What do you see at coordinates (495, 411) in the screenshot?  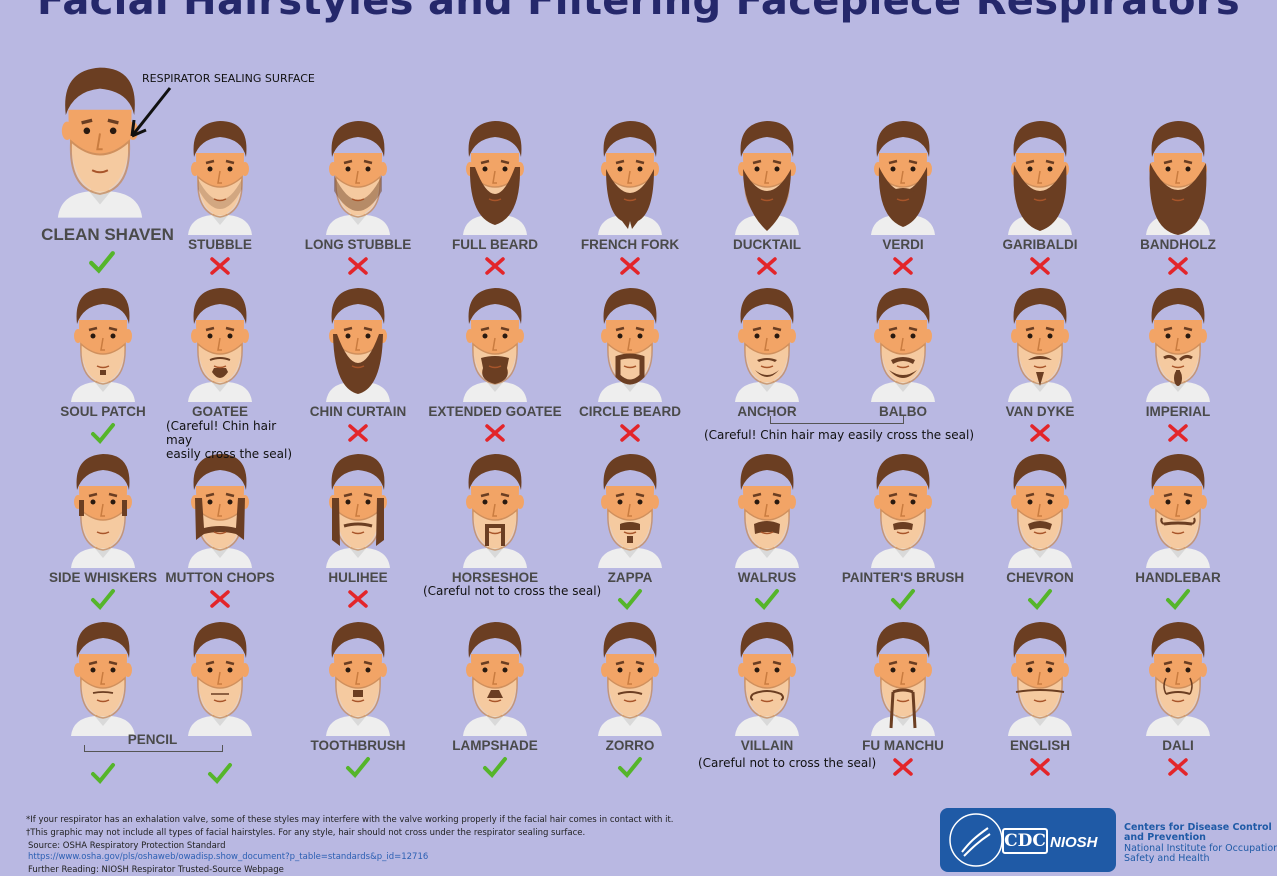 I see `extended-goatee-label: EXTENDED GOATEE` at bounding box center [495, 411].